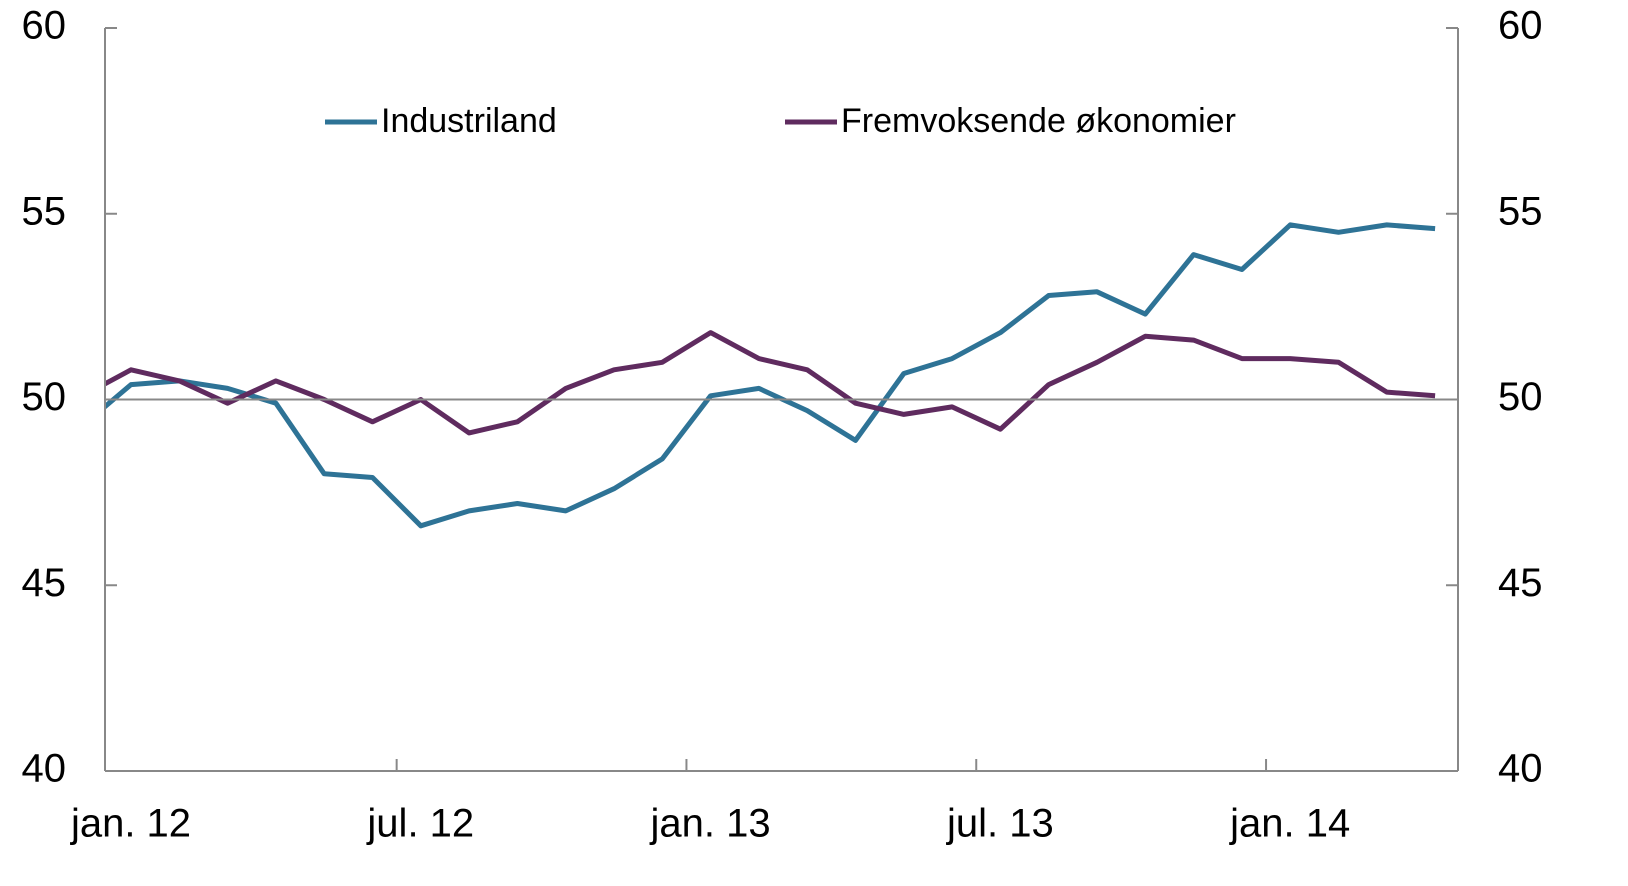  What do you see at coordinates (1520, 211) in the screenshot?
I see `y-tick-label-right: 55` at bounding box center [1520, 211].